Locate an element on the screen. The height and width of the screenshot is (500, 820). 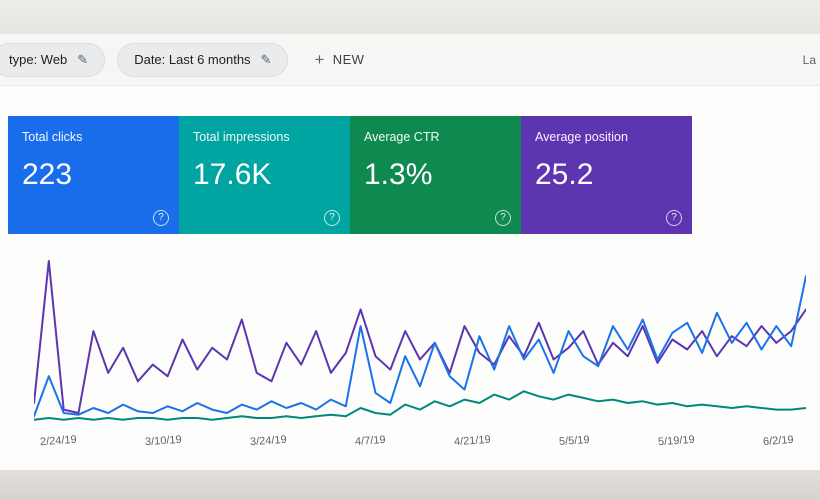
metric-card-value: 25.2 is located at coordinates (564, 174).